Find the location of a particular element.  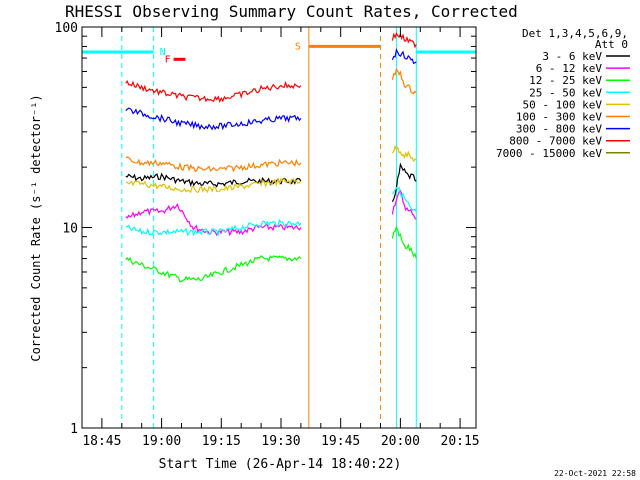

saa-flag-label: S is located at coordinates (298, 46).